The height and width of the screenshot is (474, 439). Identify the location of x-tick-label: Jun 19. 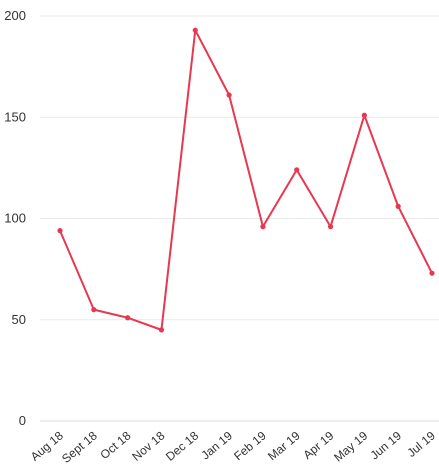
(386, 445).